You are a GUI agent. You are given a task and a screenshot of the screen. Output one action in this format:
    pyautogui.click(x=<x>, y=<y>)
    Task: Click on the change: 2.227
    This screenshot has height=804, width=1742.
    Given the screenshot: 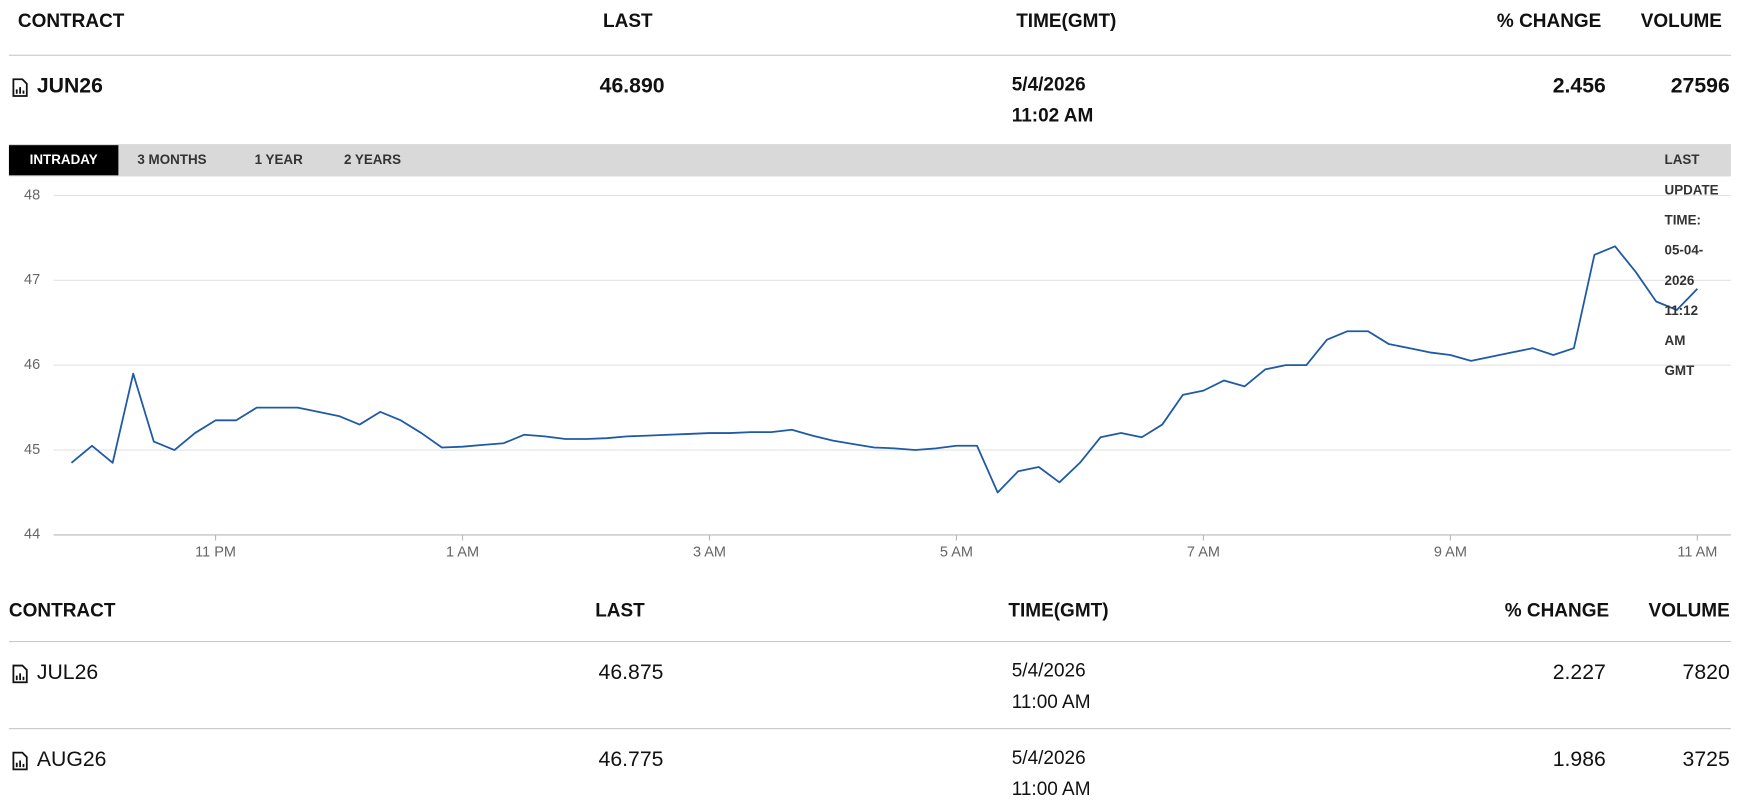 What is the action you would take?
    pyautogui.click(x=1579, y=673)
    